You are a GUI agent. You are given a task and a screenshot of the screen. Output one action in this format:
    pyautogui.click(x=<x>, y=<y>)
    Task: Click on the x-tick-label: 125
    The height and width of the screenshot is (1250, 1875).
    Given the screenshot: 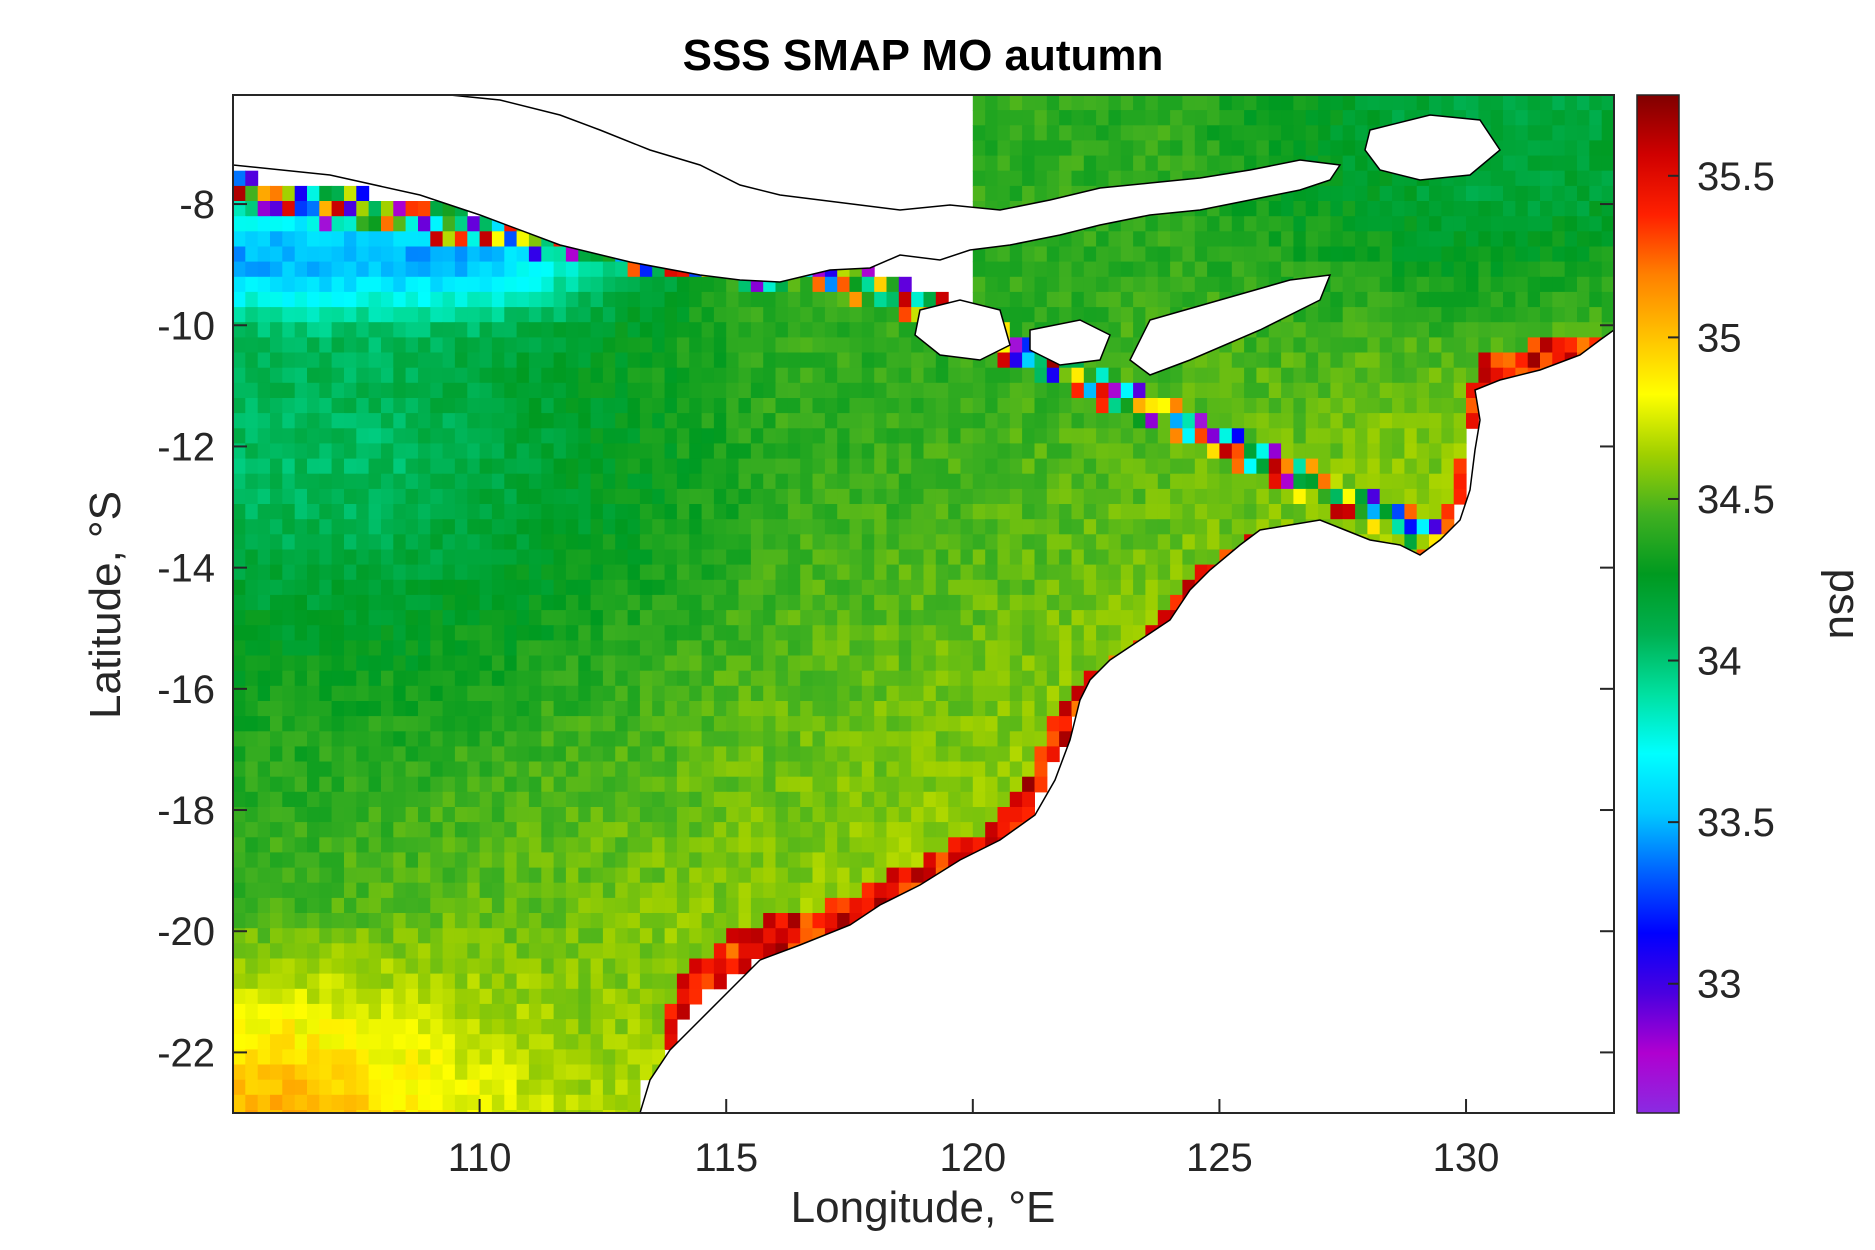 What is the action you would take?
    pyautogui.click(x=1219, y=1158)
    